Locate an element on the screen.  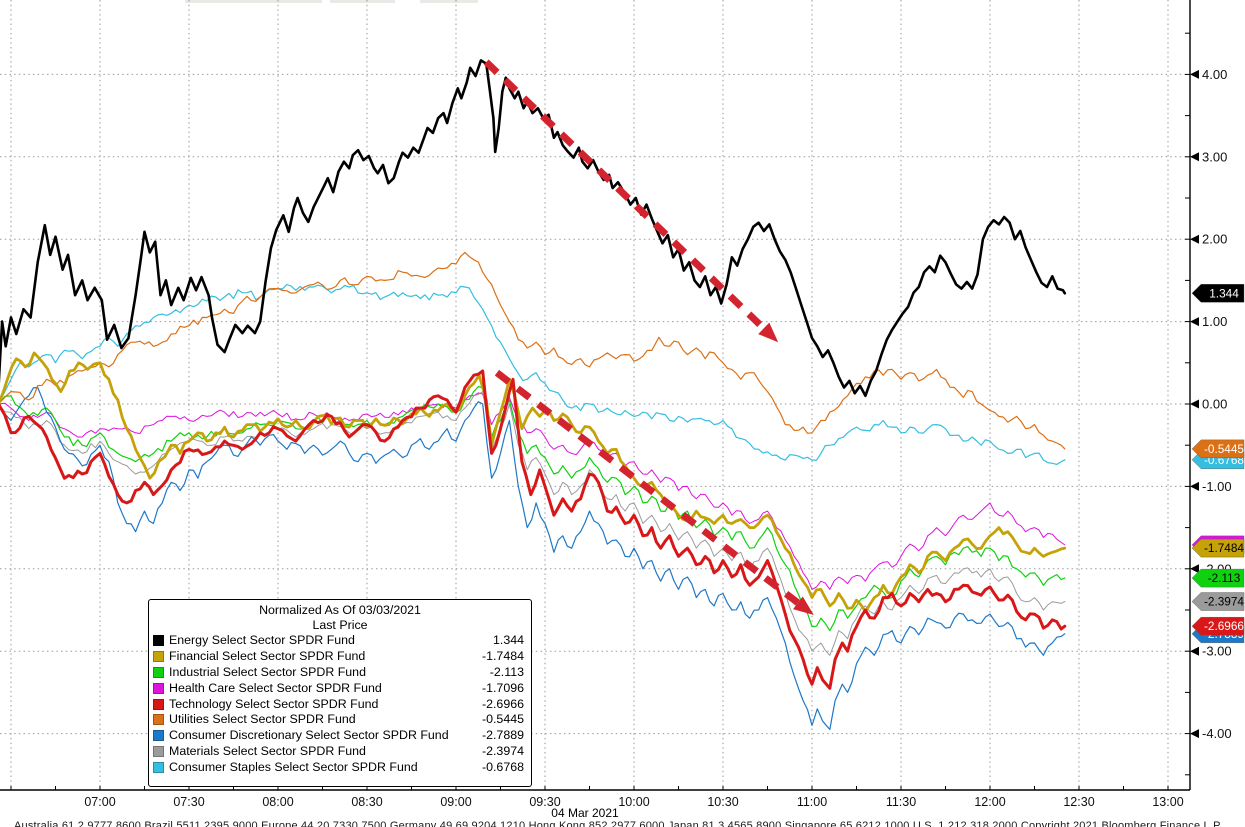
x-axis-tick-label: 08:30 is located at coordinates (366, 802).